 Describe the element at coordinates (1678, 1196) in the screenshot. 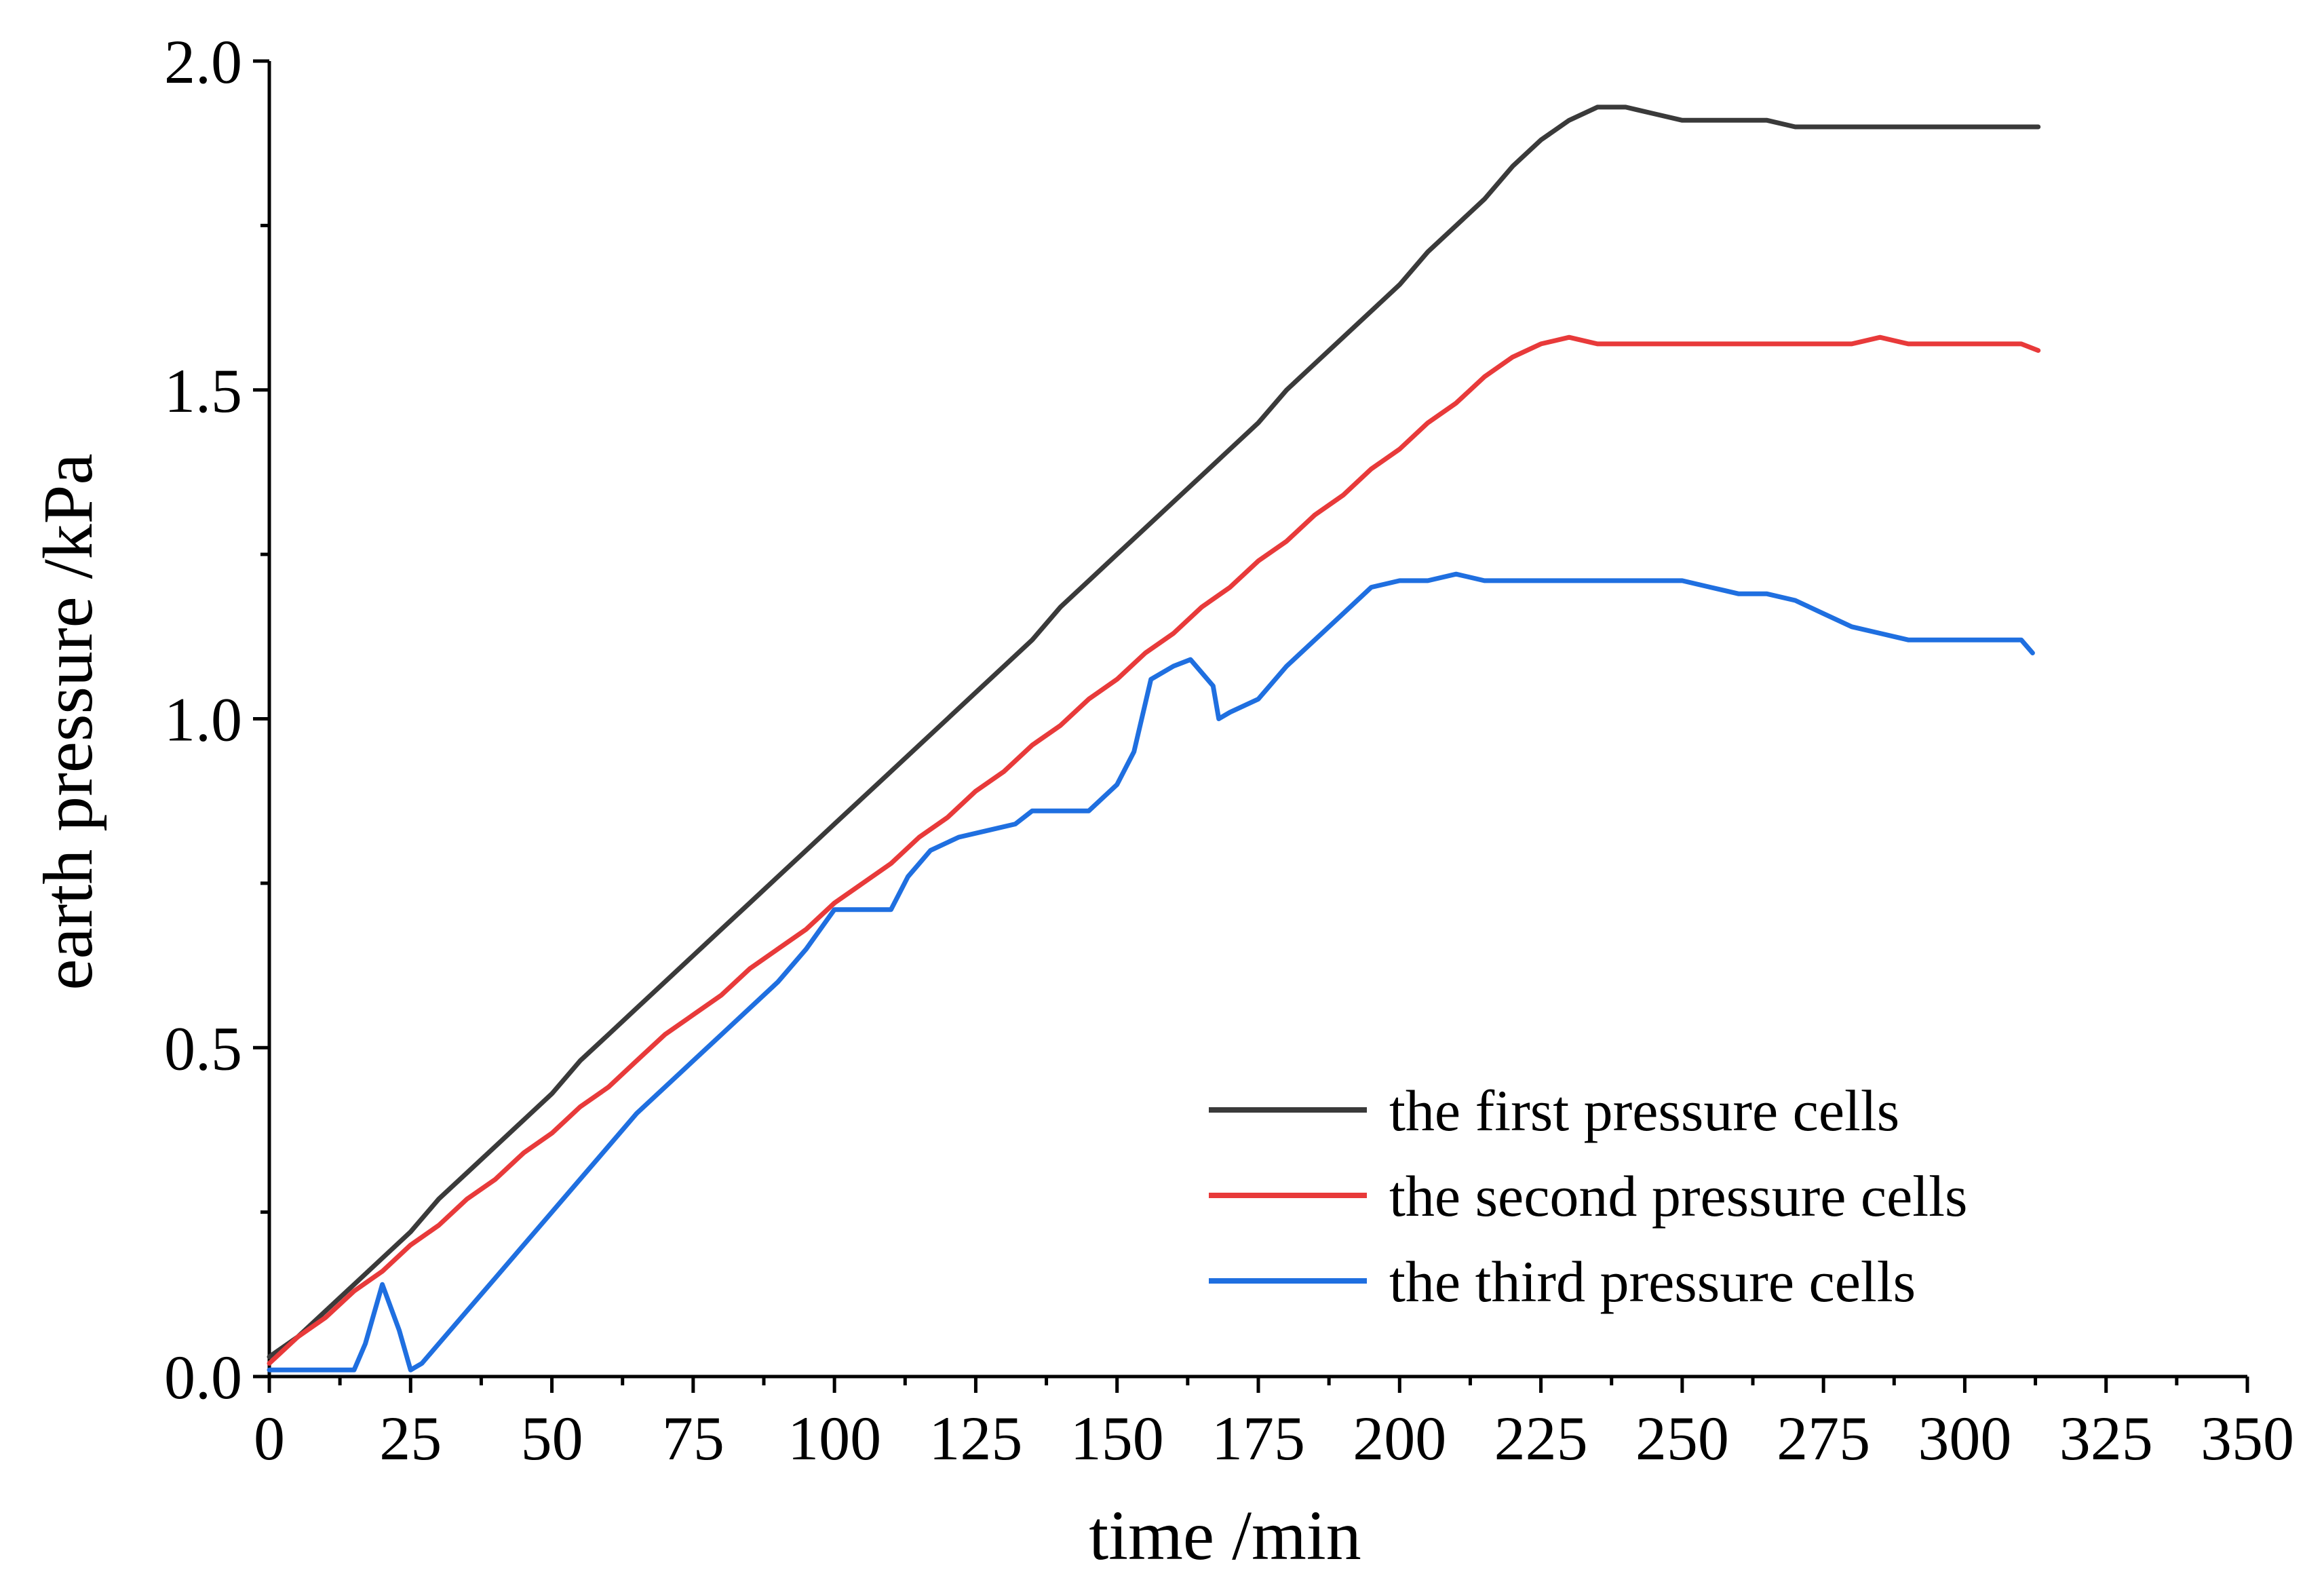

I see `legend-label-2: the second pressure cells` at that location.